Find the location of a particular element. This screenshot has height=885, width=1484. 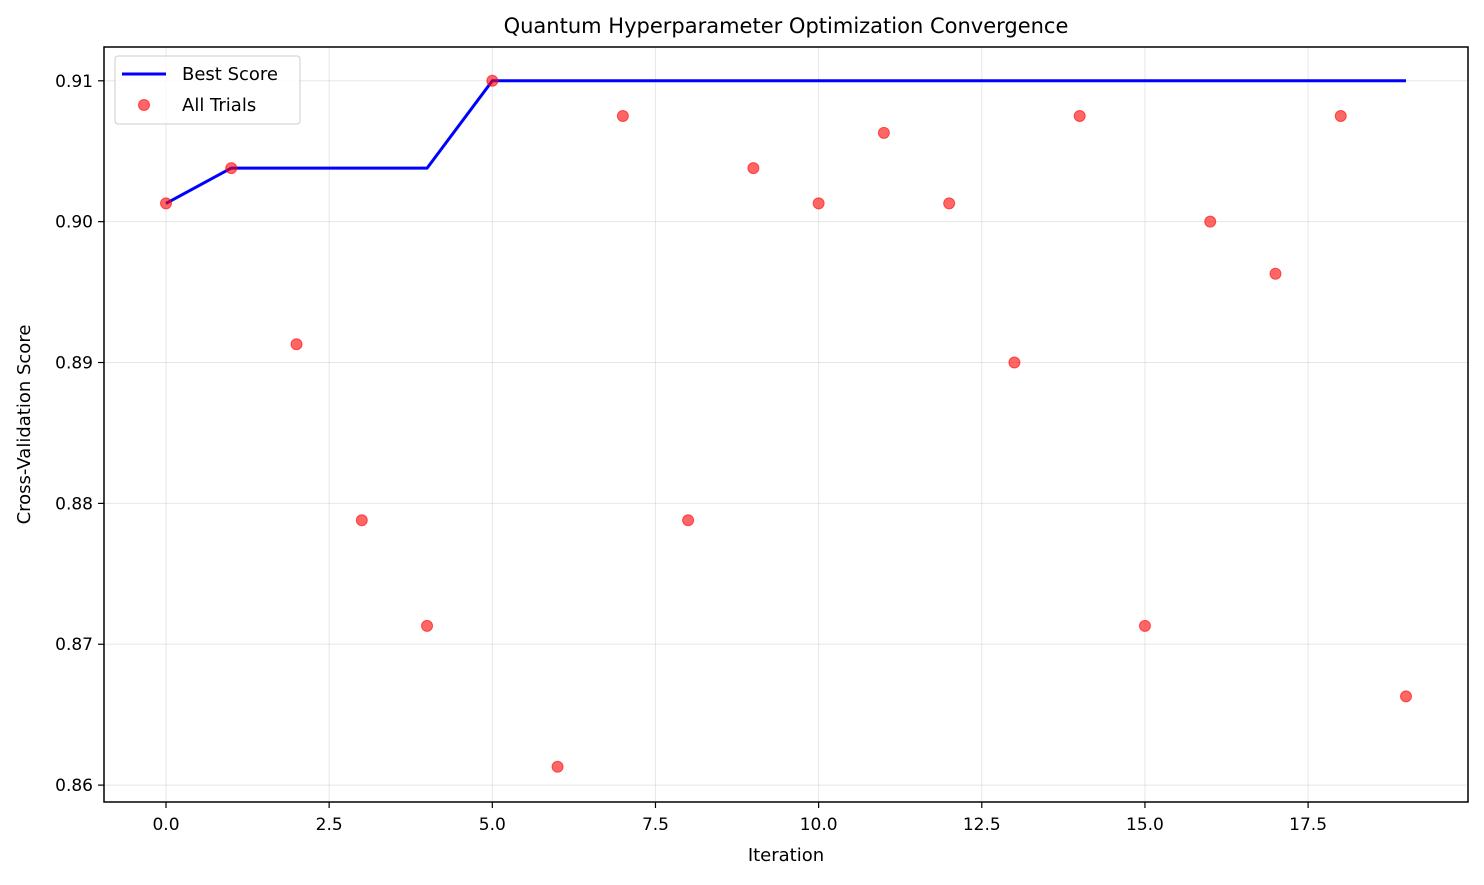

x-axis-label: Iteration is located at coordinates (786, 855).